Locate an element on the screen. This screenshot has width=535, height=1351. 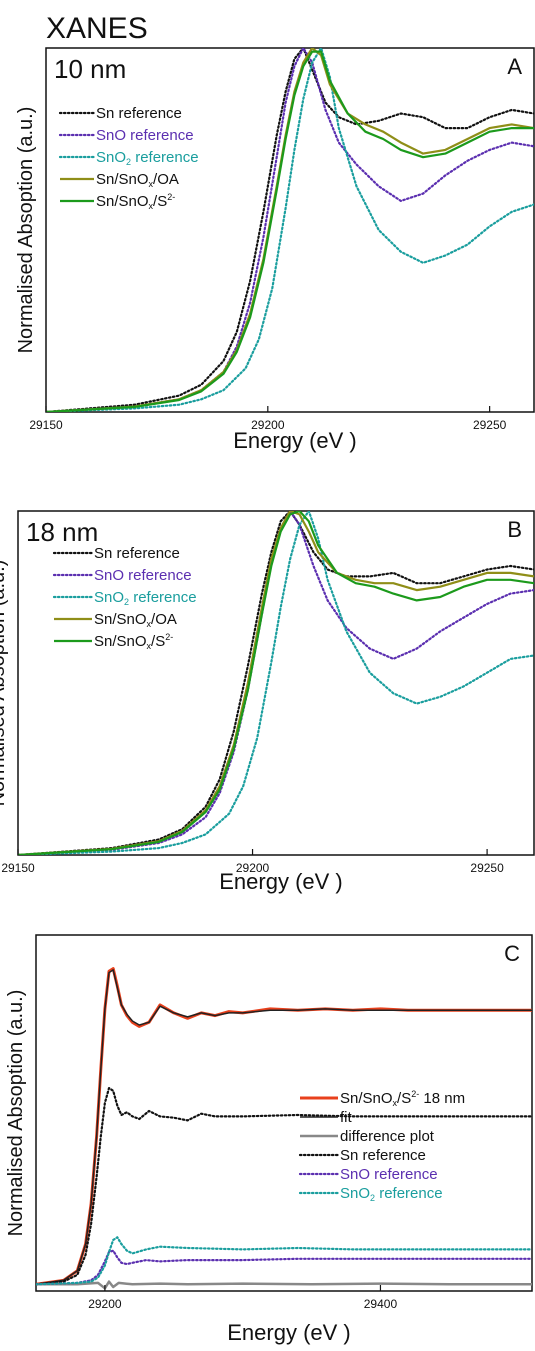
size-annotation: 18 nm is located at coordinates (62, 532).